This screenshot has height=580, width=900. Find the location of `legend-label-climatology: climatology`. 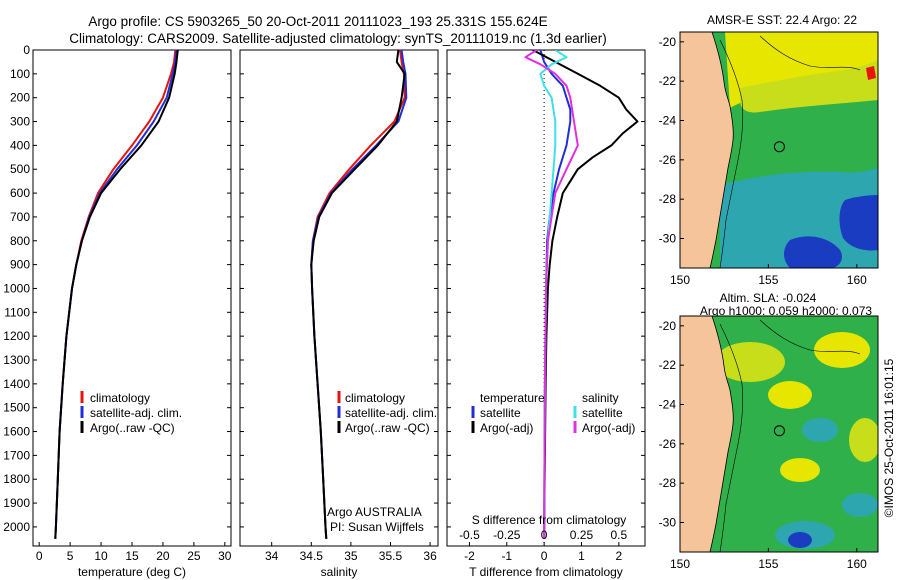

legend-label-climatology: climatology is located at coordinates (120, 398).